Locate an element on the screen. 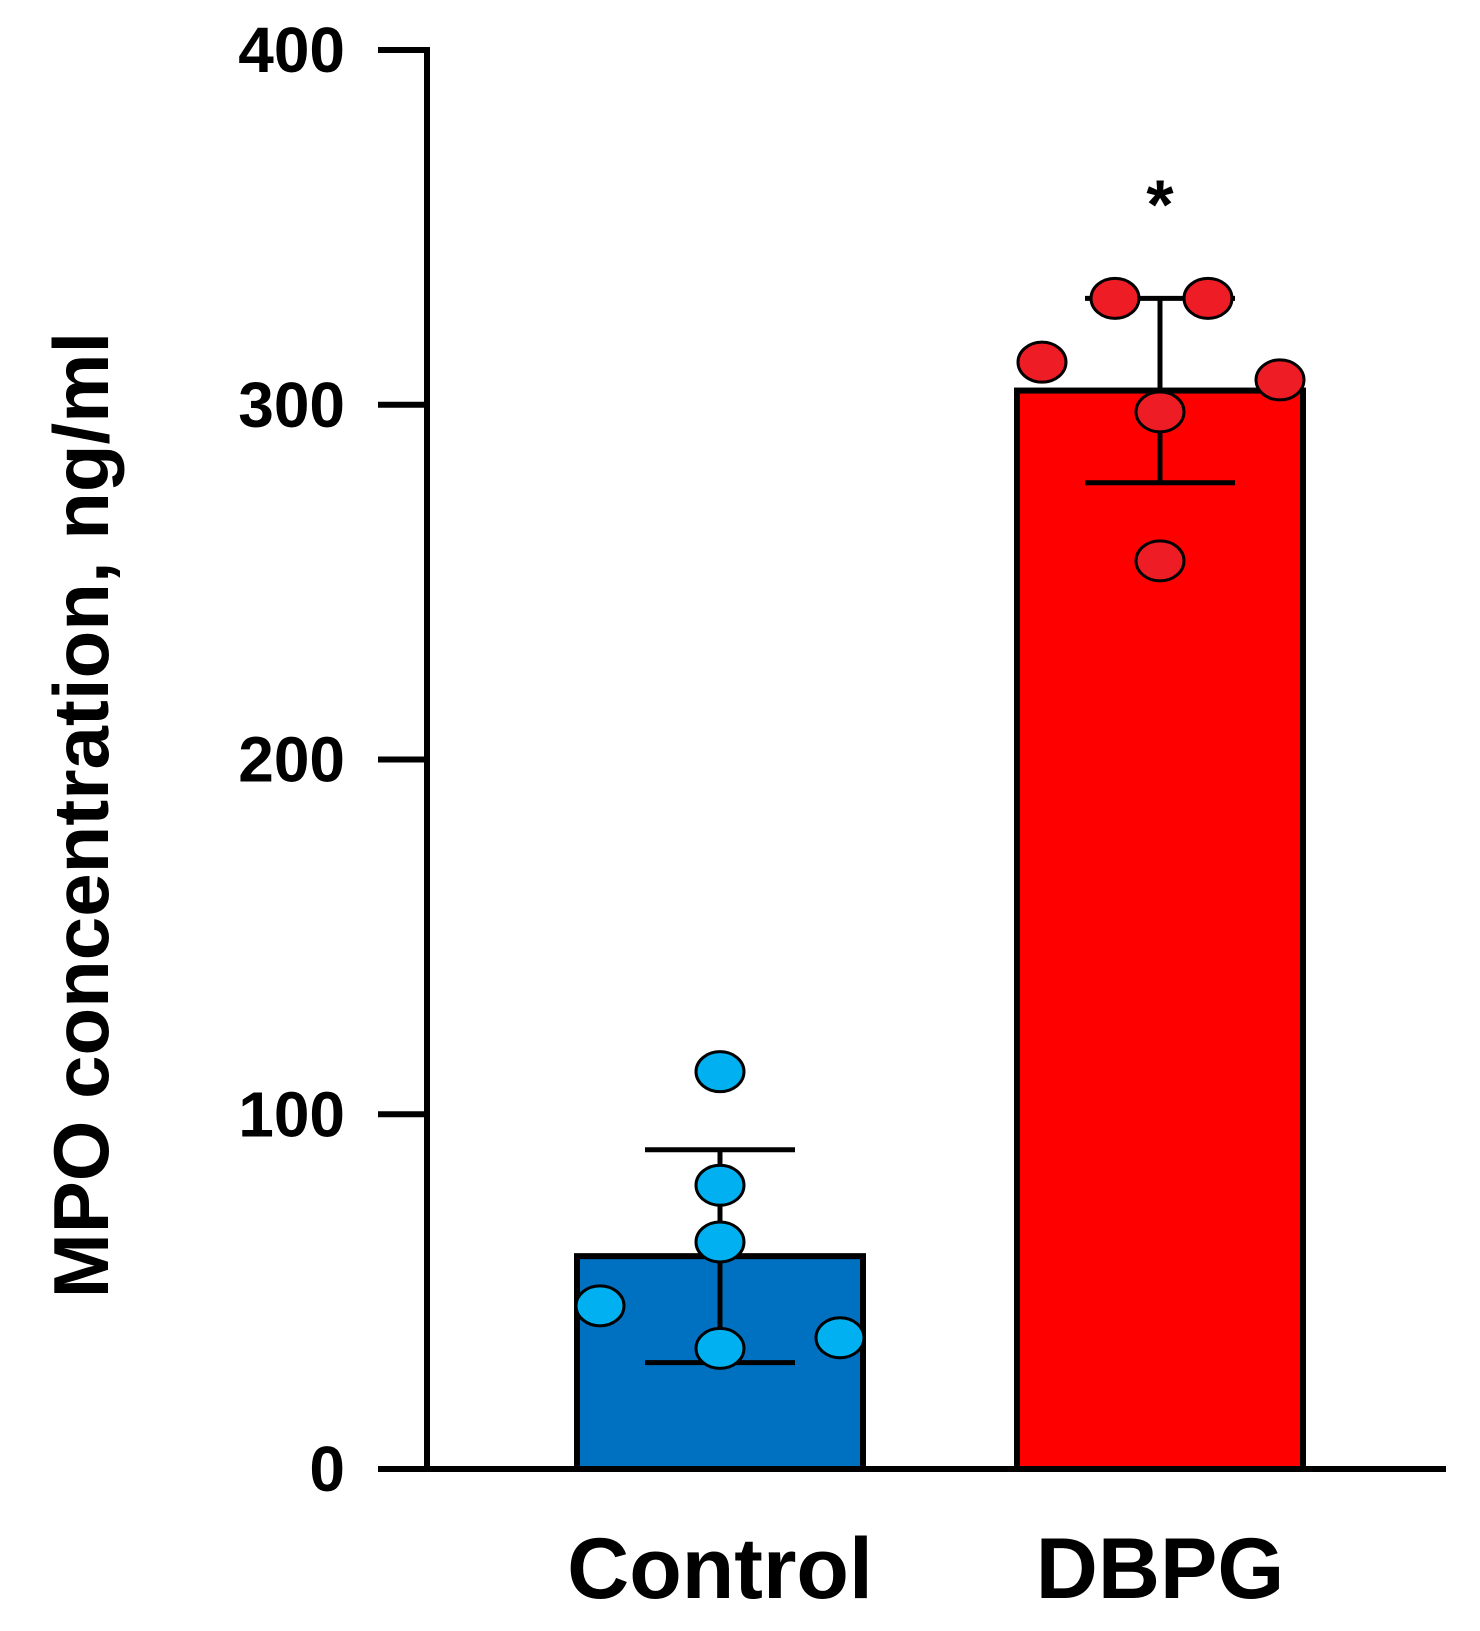 The image size is (1480, 1631). x-tick-label-dbpg: DBPG is located at coordinates (1160, 1569).